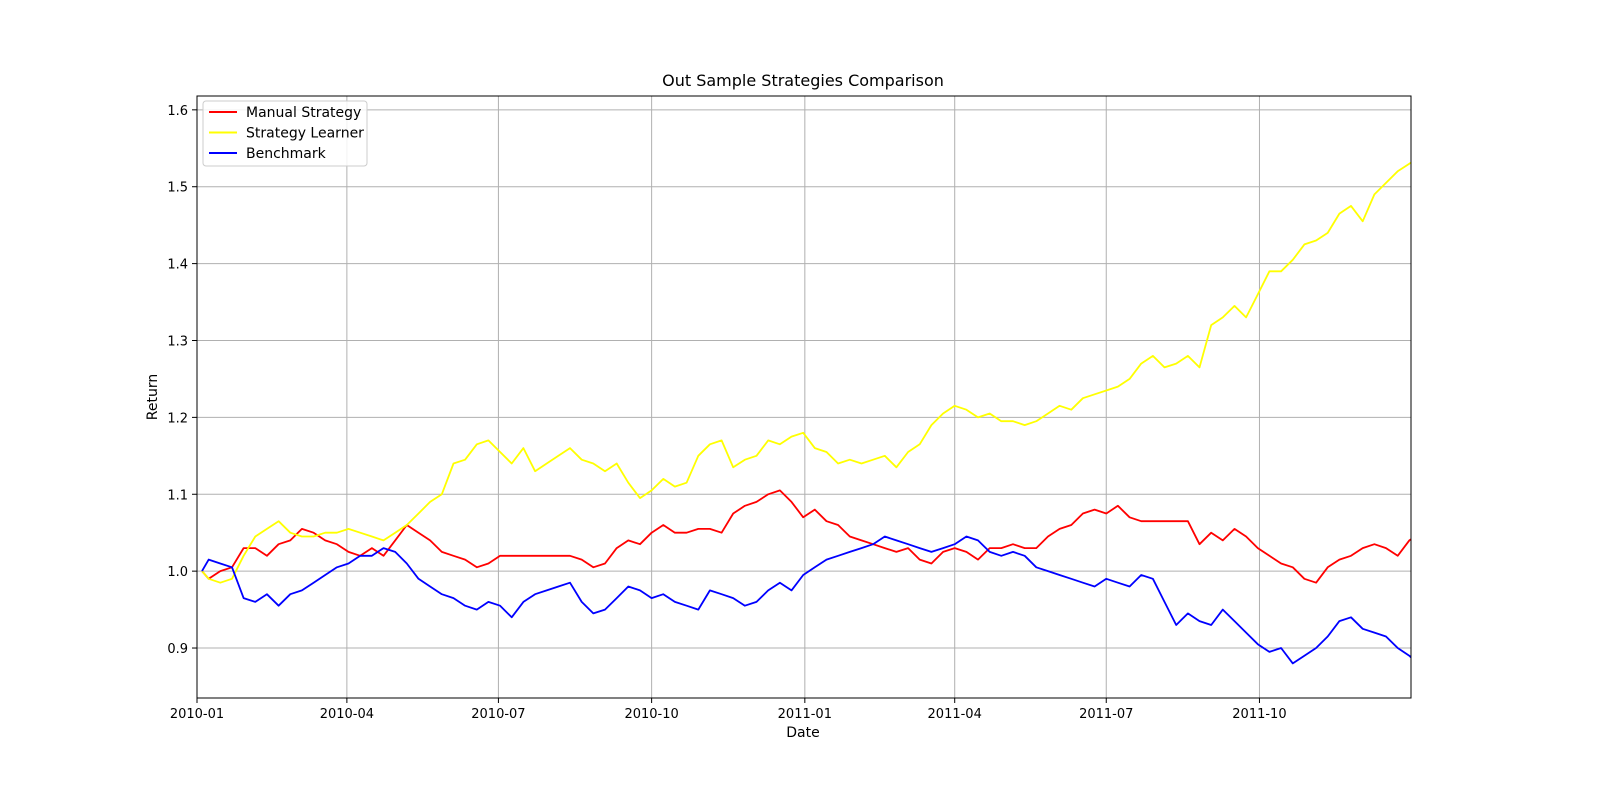 This screenshot has height=800, width=1600. What do you see at coordinates (1259, 714) in the screenshot?
I see `x-tick-label: 2011-10` at bounding box center [1259, 714].